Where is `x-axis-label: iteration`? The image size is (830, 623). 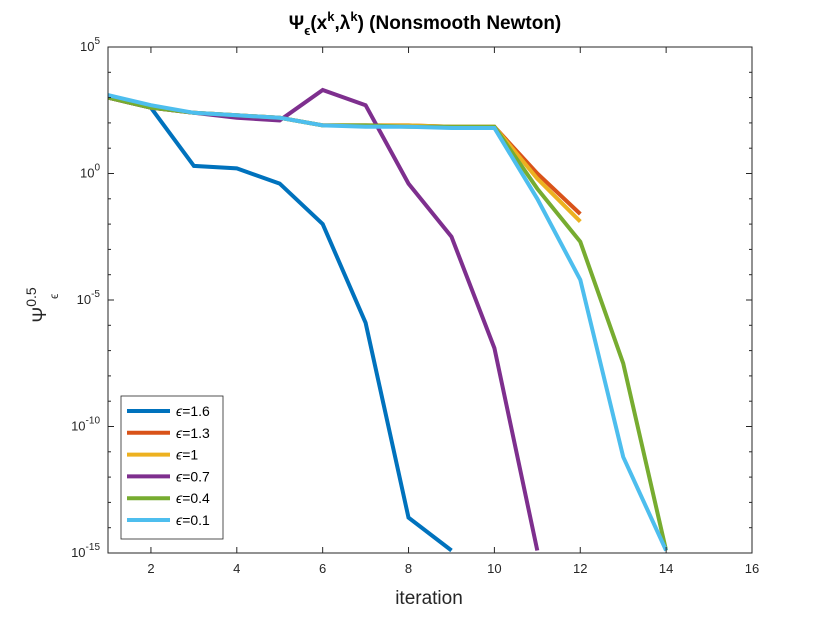 x-axis-label: iteration is located at coordinates (429, 598).